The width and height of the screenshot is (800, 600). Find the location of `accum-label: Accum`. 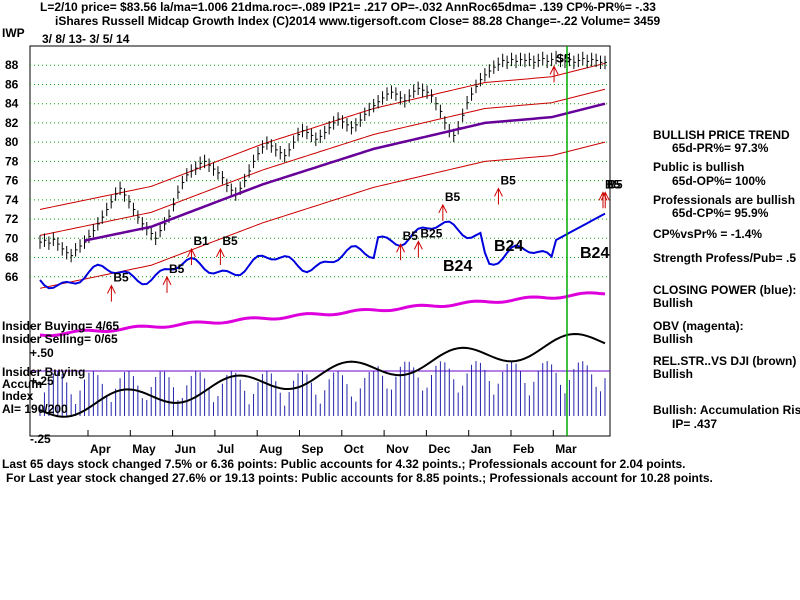

accum-label: Accum is located at coordinates (22, 384).